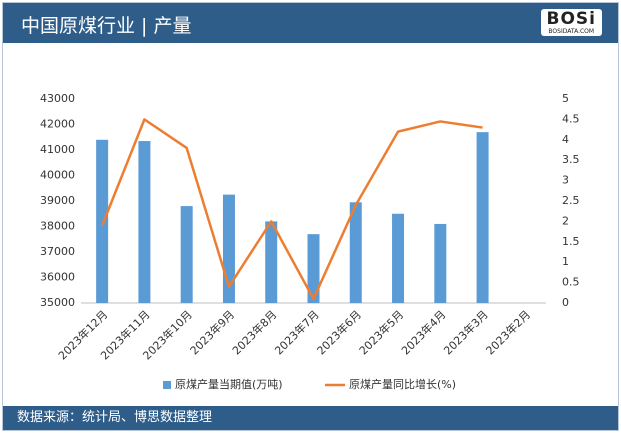 The height and width of the screenshot is (435, 621). I want to click on logo: BOSi BOSIDATA.COM, so click(571, 22).